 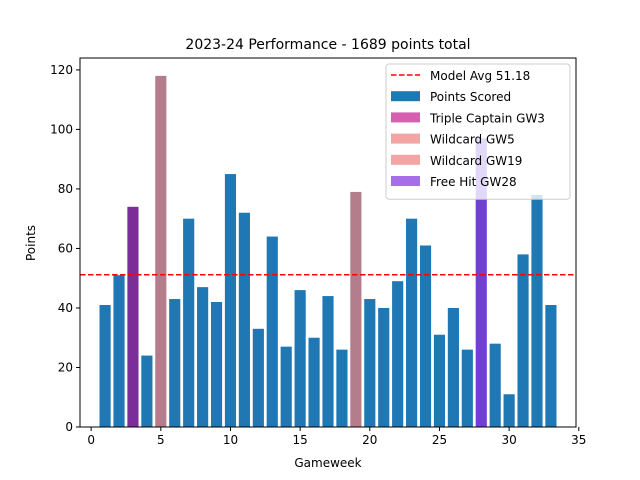 What do you see at coordinates (473, 182) in the screenshot?
I see `legend-label-5: Free Hit GW28` at bounding box center [473, 182].